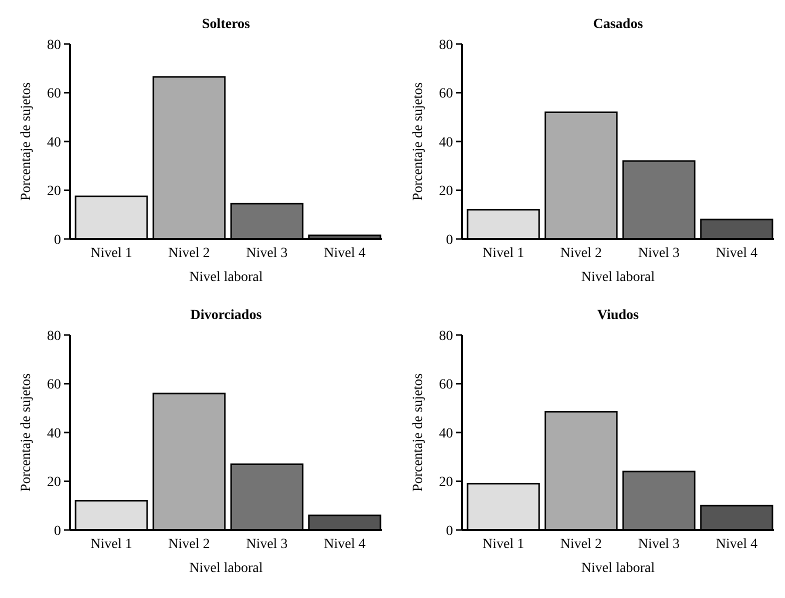  What do you see at coordinates (226, 24) in the screenshot?
I see `chart-title: Solteros` at bounding box center [226, 24].